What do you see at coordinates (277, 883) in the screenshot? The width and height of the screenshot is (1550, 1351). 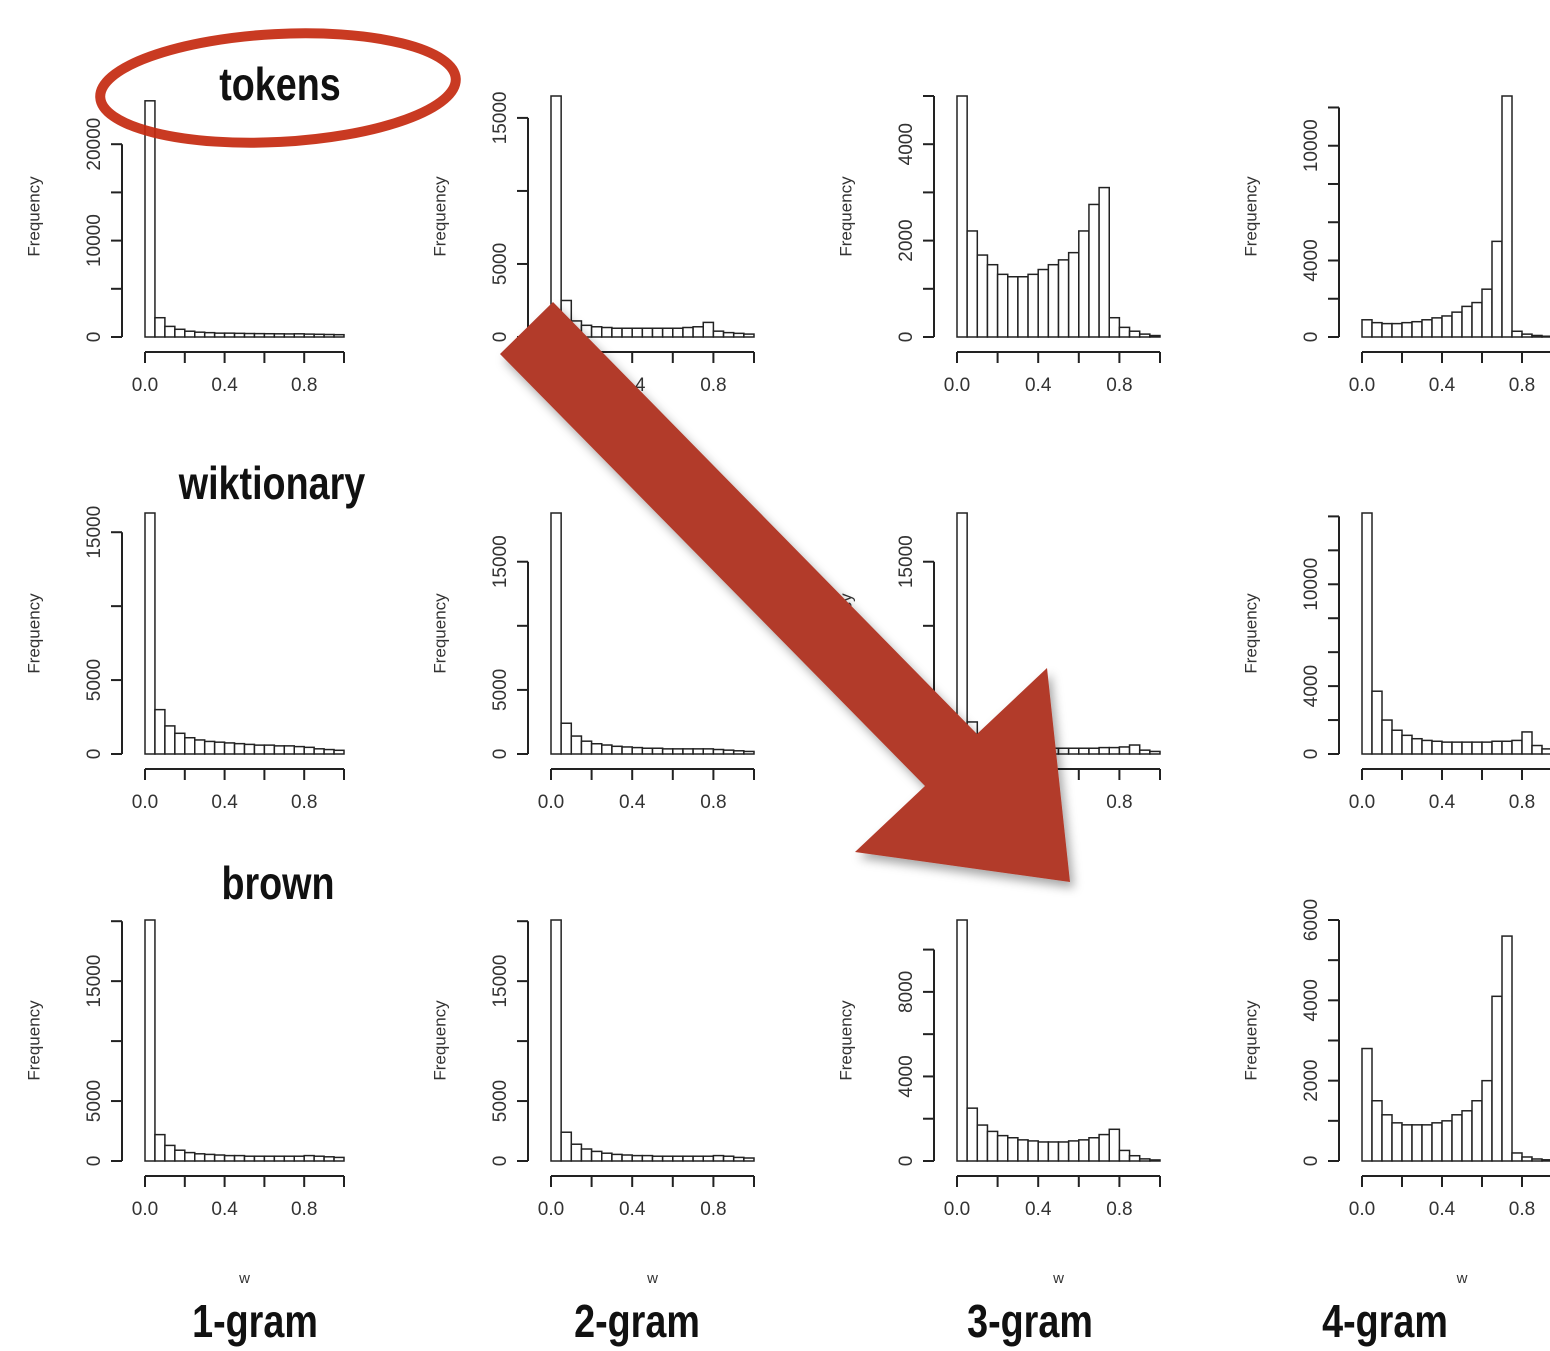 I see `row-label: brown` at bounding box center [277, 883].